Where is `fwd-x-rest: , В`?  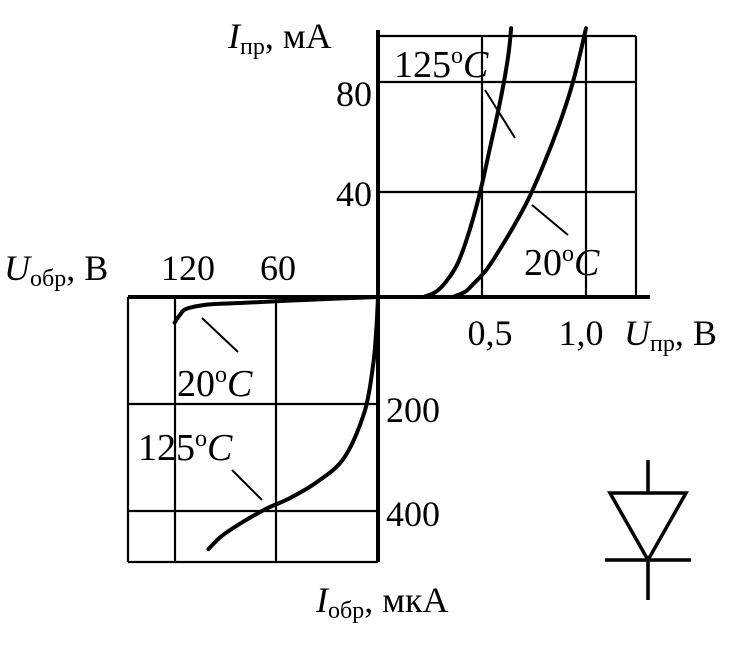
fwd-x-rest: , В is located at coordinates (696, 333).